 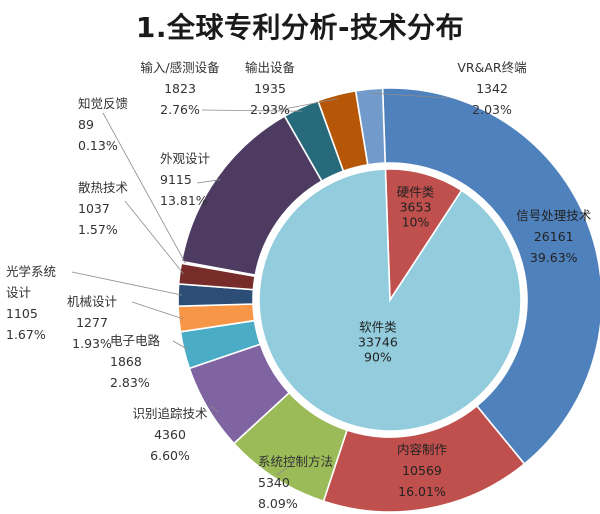 What do you see at coordinates (180, 88) in the screenshot?
I see `label-input-sensing: 输入/感测设备 1823 2.76%` at bounding box center [180, 88].